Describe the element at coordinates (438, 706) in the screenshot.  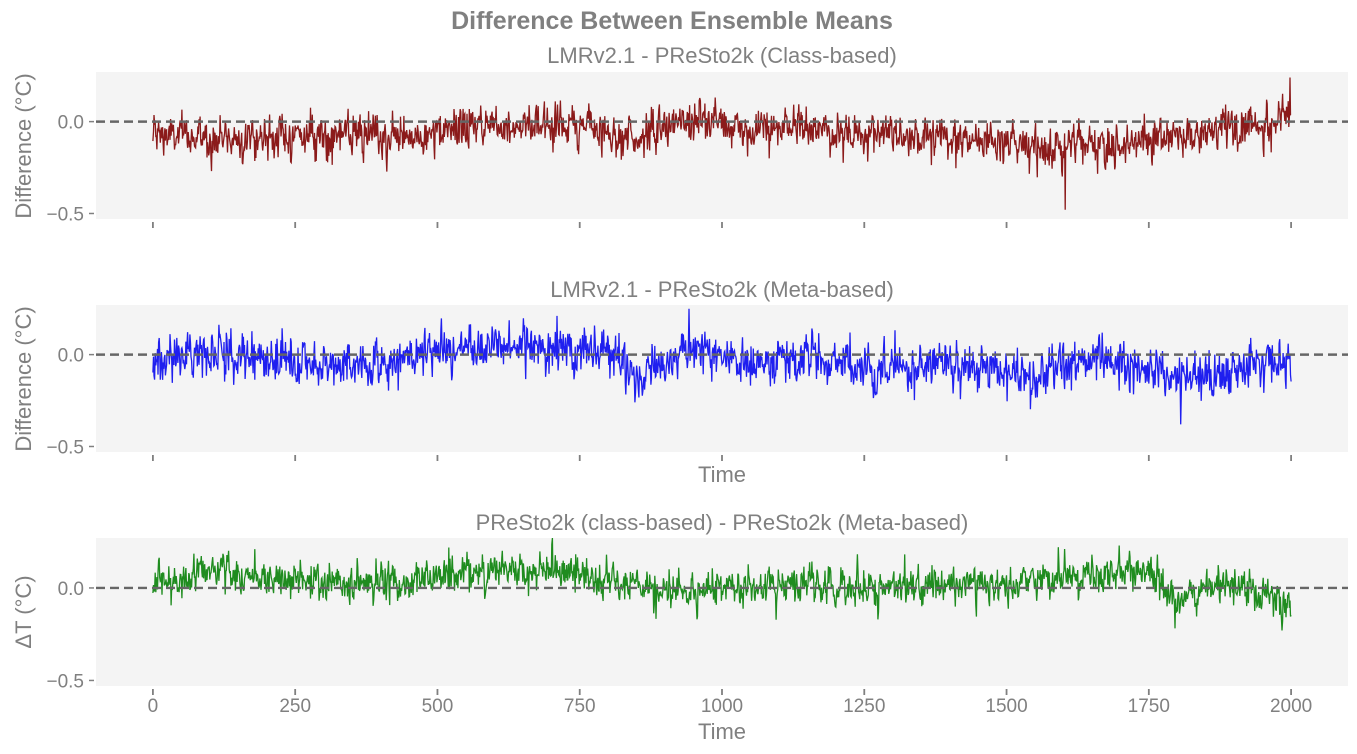
I see `xtick-label: 500` at that location.